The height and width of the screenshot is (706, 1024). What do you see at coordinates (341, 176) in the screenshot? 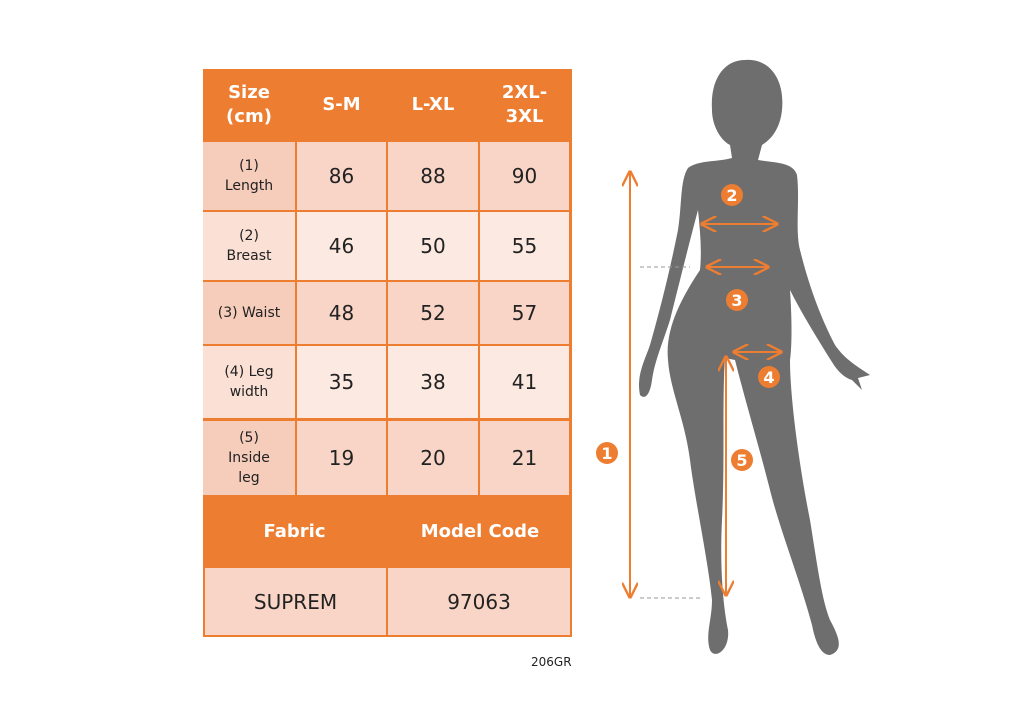
I see `value-cell: 86` at bounding box center [341, 176].